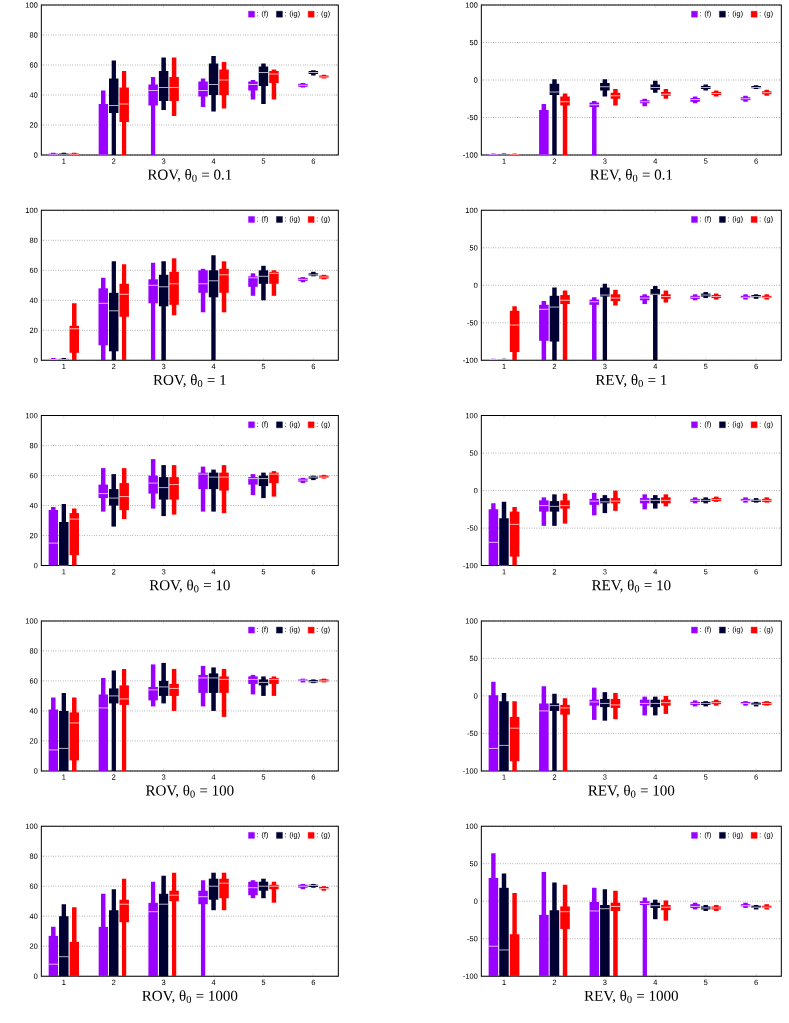  What do you see at coordinates (631, 175) in the screenshot?
I see `text: REV, θ$_{0}$ = 0.1` at bounding box center [631, 175].